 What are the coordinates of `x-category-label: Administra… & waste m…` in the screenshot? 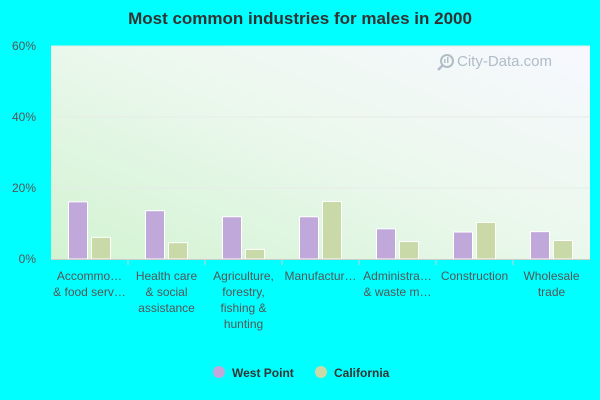 It's located at (397, 284).